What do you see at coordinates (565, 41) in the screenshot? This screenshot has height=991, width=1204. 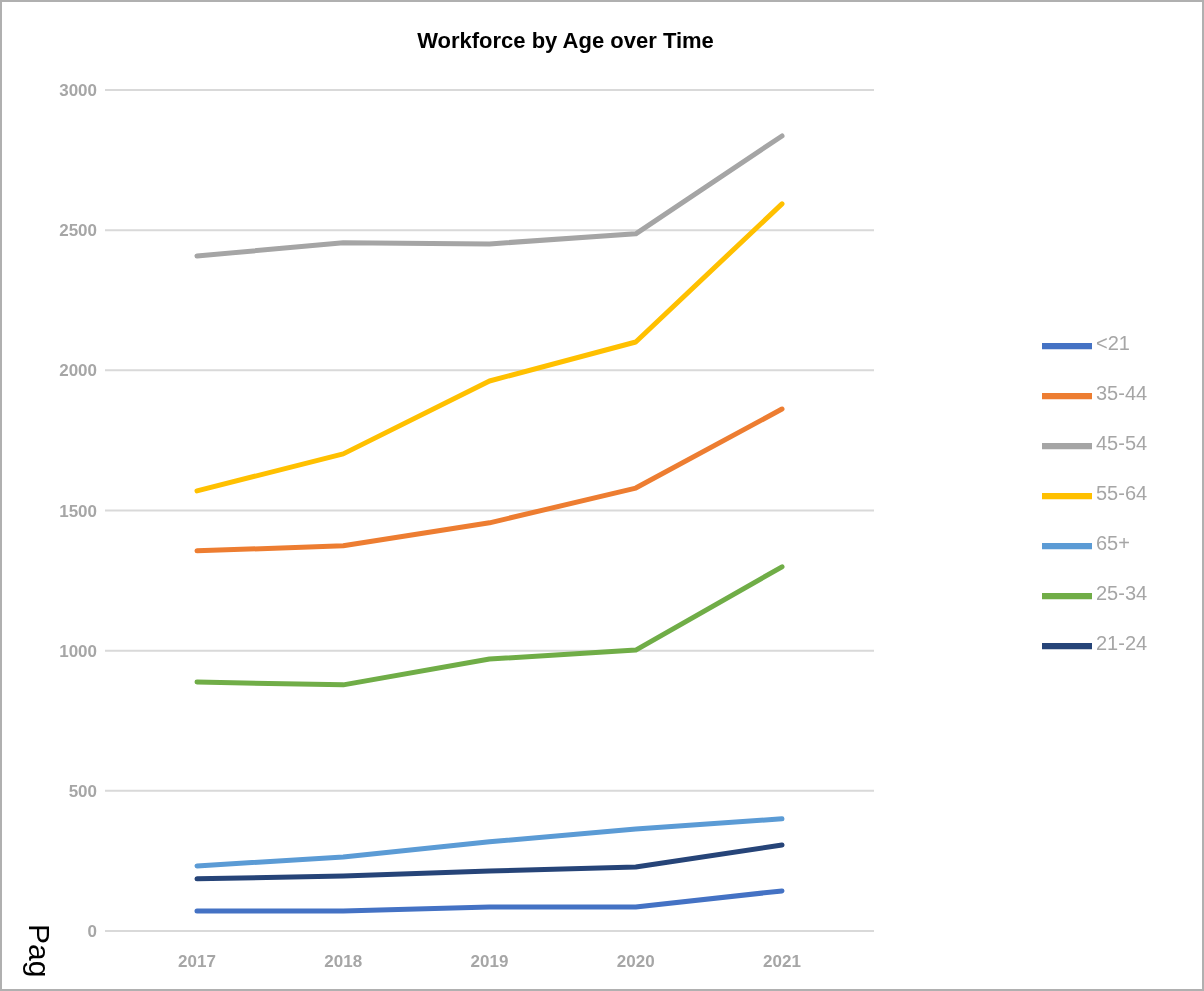 I see `chart-title: Workforce by Age over Time` at bounding box center [565, 41].